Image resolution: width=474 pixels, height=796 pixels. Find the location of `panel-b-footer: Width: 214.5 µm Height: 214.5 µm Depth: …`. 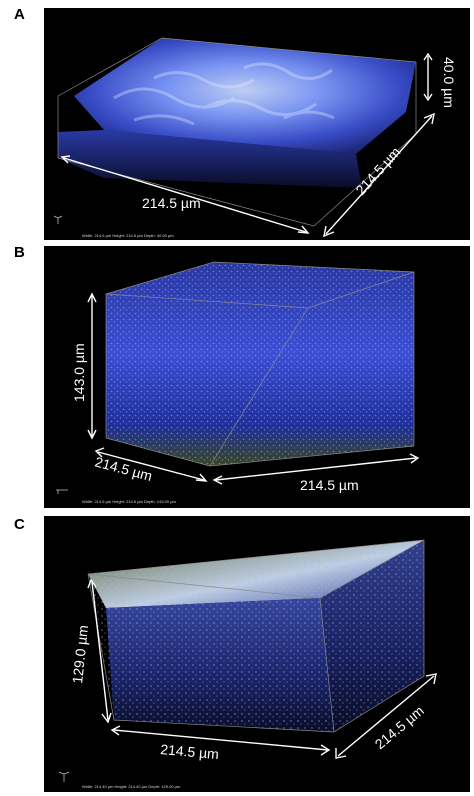

panel-b-footer: Width: 214.5 µm Height: 214.5 µm Depth: … is located at coordinates (129, 501).